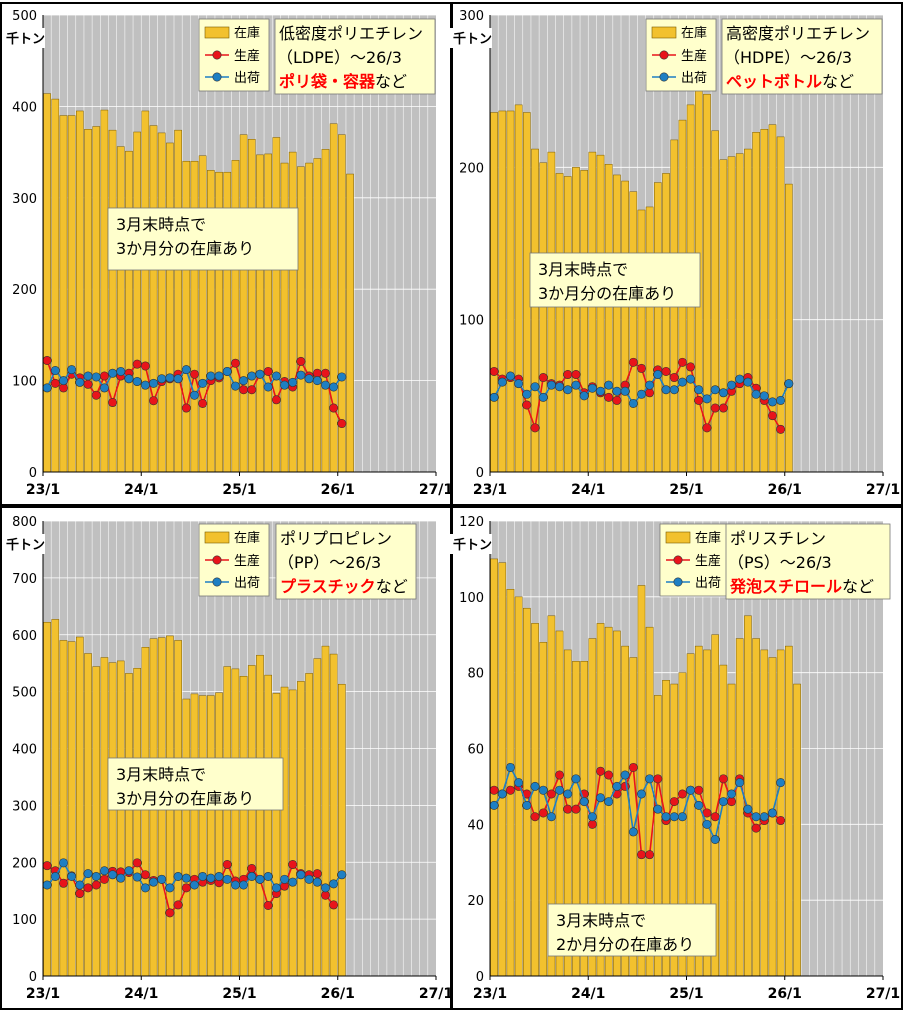 The width and height of the screenshot is (903, 1011). I want to click on legend-production-marker, so click(664, 55).